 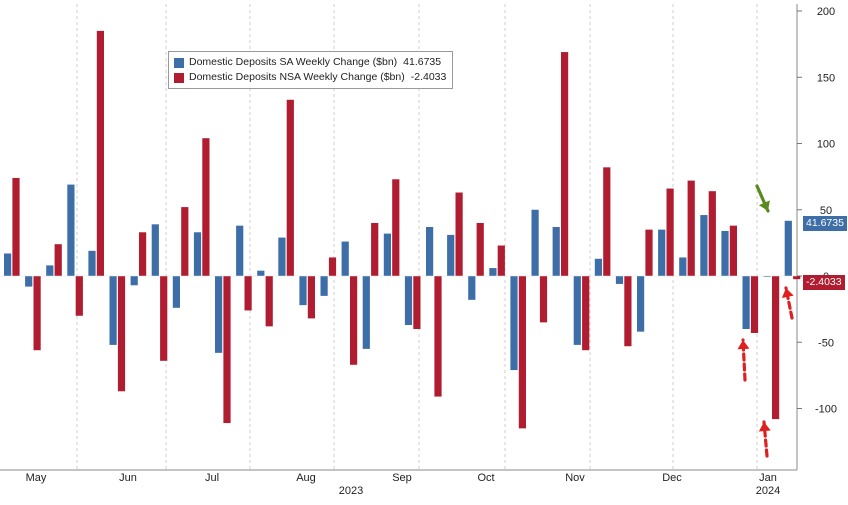 I want to click on month-label-sep: Sep, so click(x=402, y=478).